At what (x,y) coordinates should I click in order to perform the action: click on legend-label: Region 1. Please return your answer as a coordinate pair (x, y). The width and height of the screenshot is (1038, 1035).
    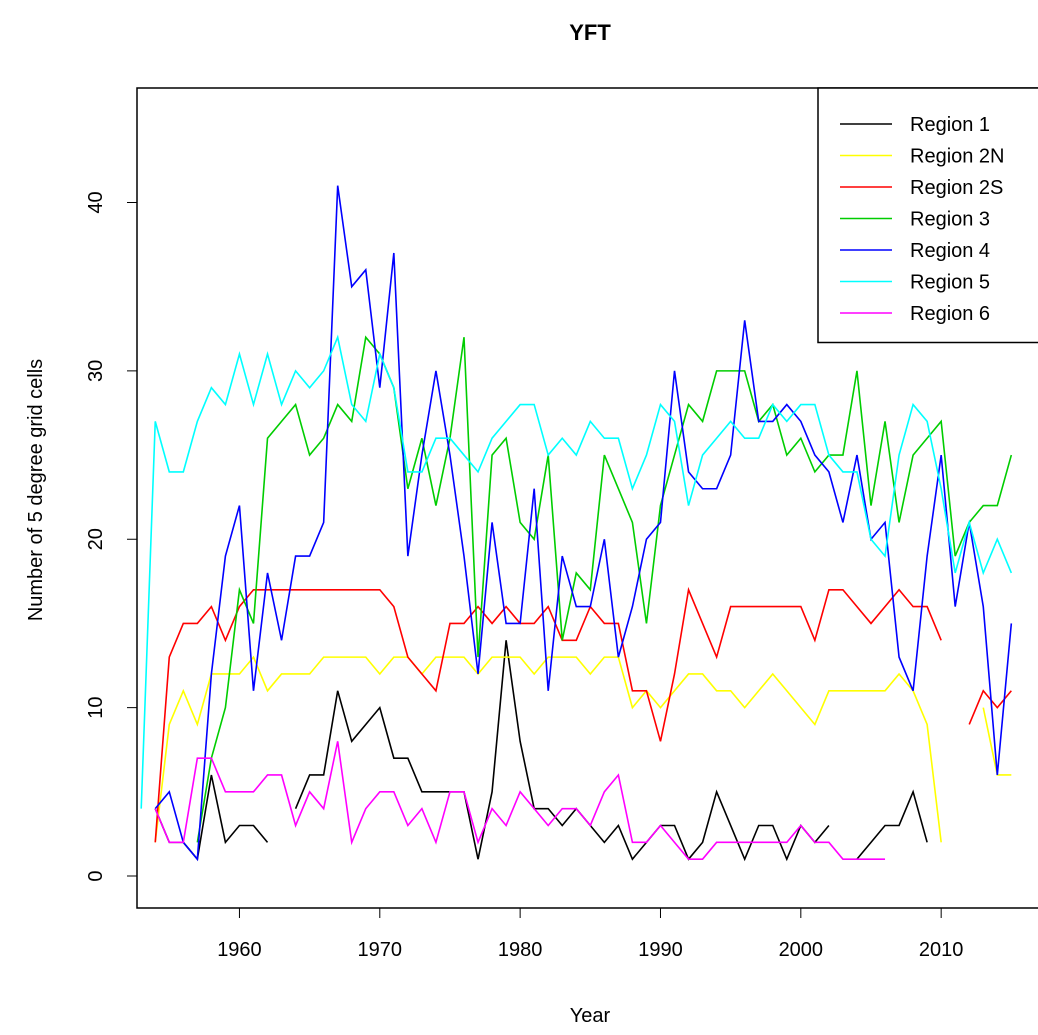
    Looking at the image, I should click on (950, 125).